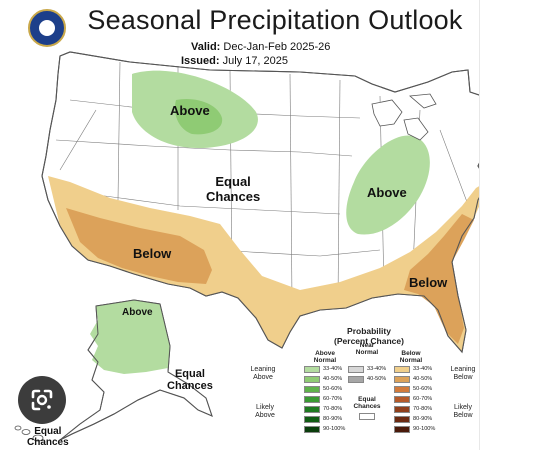 The height and width of the screenshot is (450, 552). What do you see at coordinates (206, 47) in the screenshot?
I see `valid-label: Valid:` at bounding box center [206, 47].